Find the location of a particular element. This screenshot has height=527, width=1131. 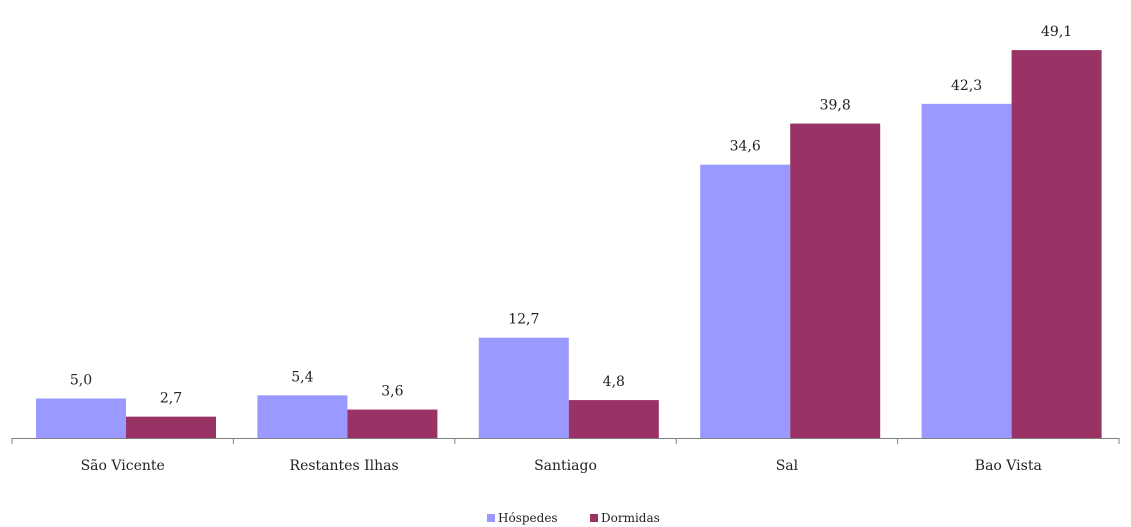

data-label-hospedes-bao-vista: 42,3 is located at coordinates (966, 86).